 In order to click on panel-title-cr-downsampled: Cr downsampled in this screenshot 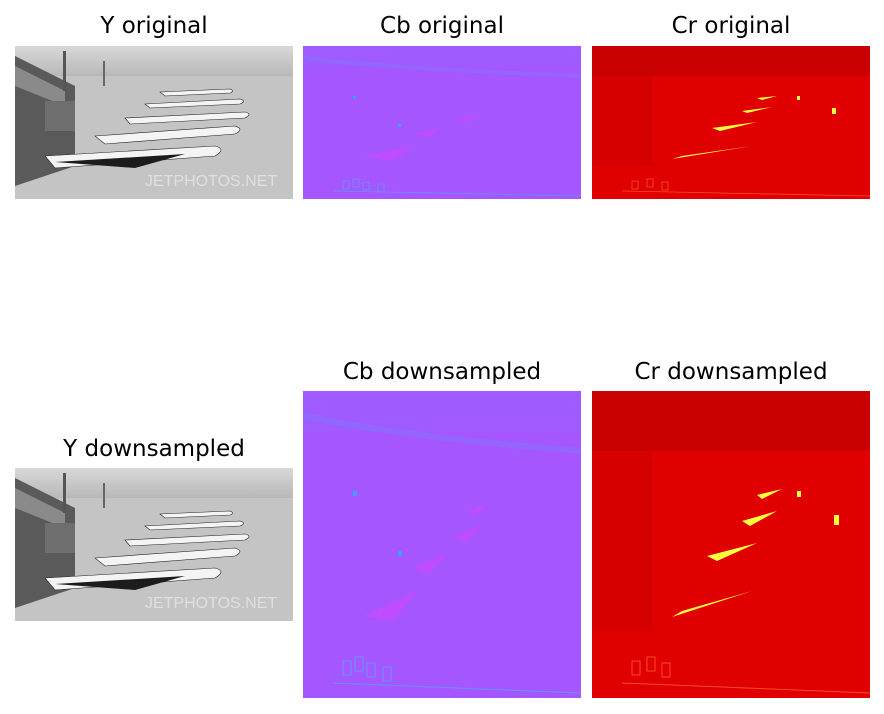, I will do `click(731, 372)`.